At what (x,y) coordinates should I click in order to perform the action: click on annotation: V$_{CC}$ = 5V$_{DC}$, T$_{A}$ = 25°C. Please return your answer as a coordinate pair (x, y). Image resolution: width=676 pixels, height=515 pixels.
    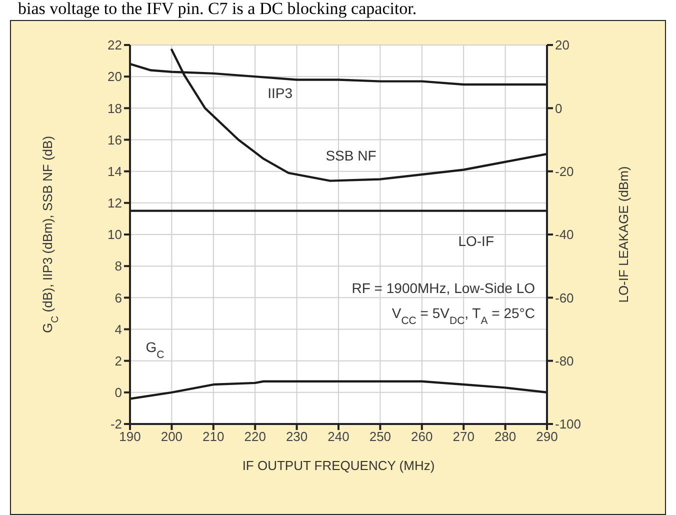
    Looking at the image, I should click on (463, 315).